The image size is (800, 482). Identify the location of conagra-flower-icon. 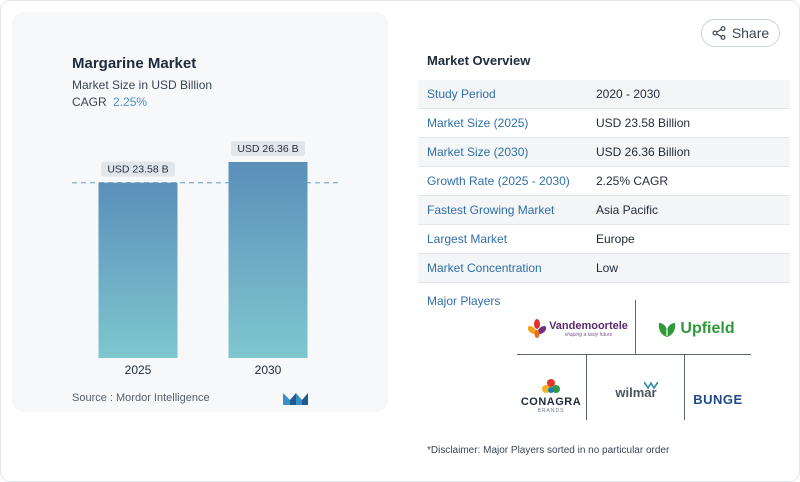
(551, 386).